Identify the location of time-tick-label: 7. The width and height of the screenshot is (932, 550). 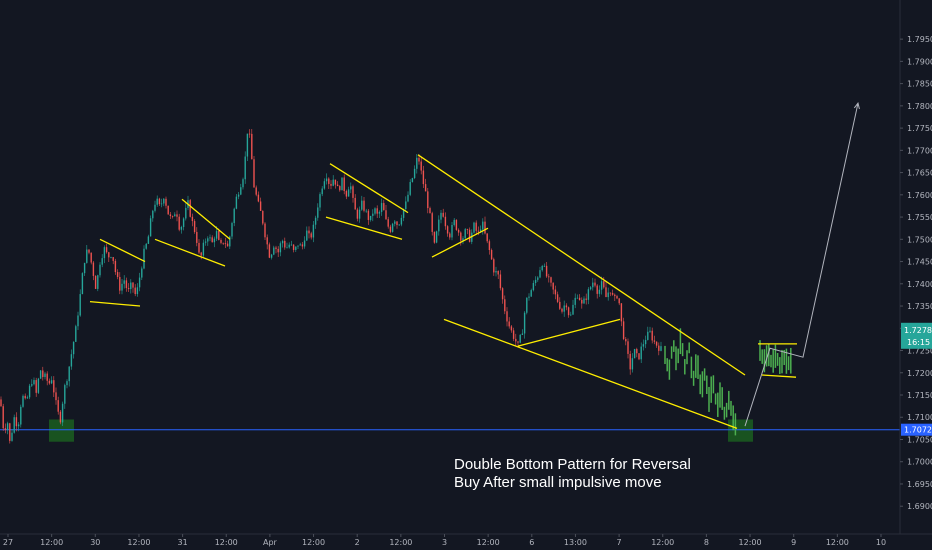
(619, 542).